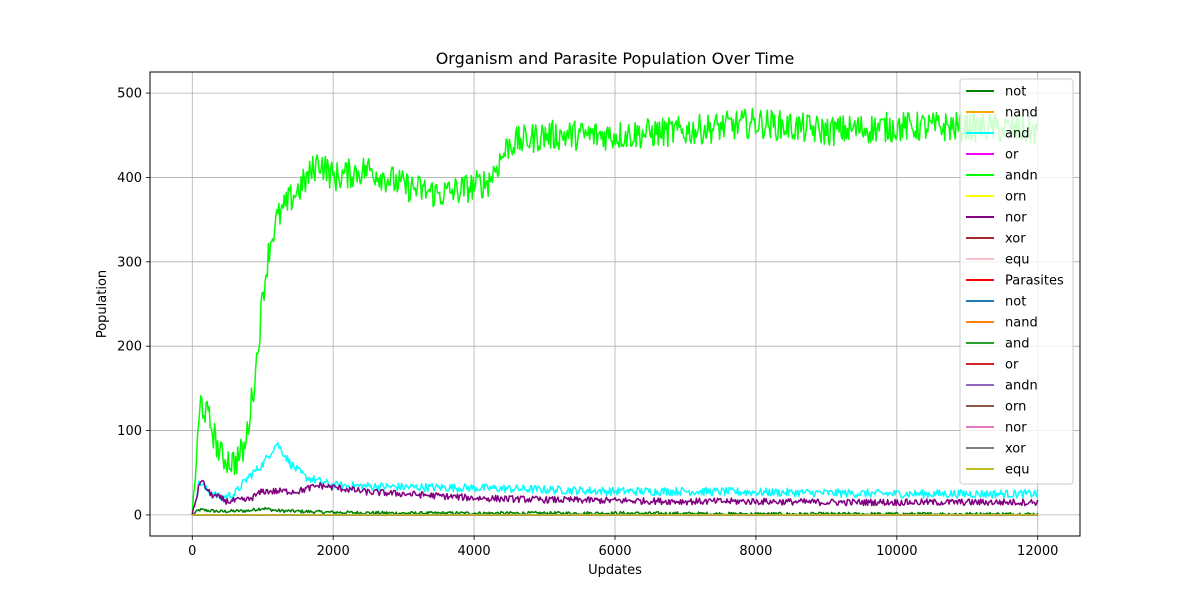 The image size is (1200, 600). I want to click on x-tick-label: 6000, so click(614, 551).